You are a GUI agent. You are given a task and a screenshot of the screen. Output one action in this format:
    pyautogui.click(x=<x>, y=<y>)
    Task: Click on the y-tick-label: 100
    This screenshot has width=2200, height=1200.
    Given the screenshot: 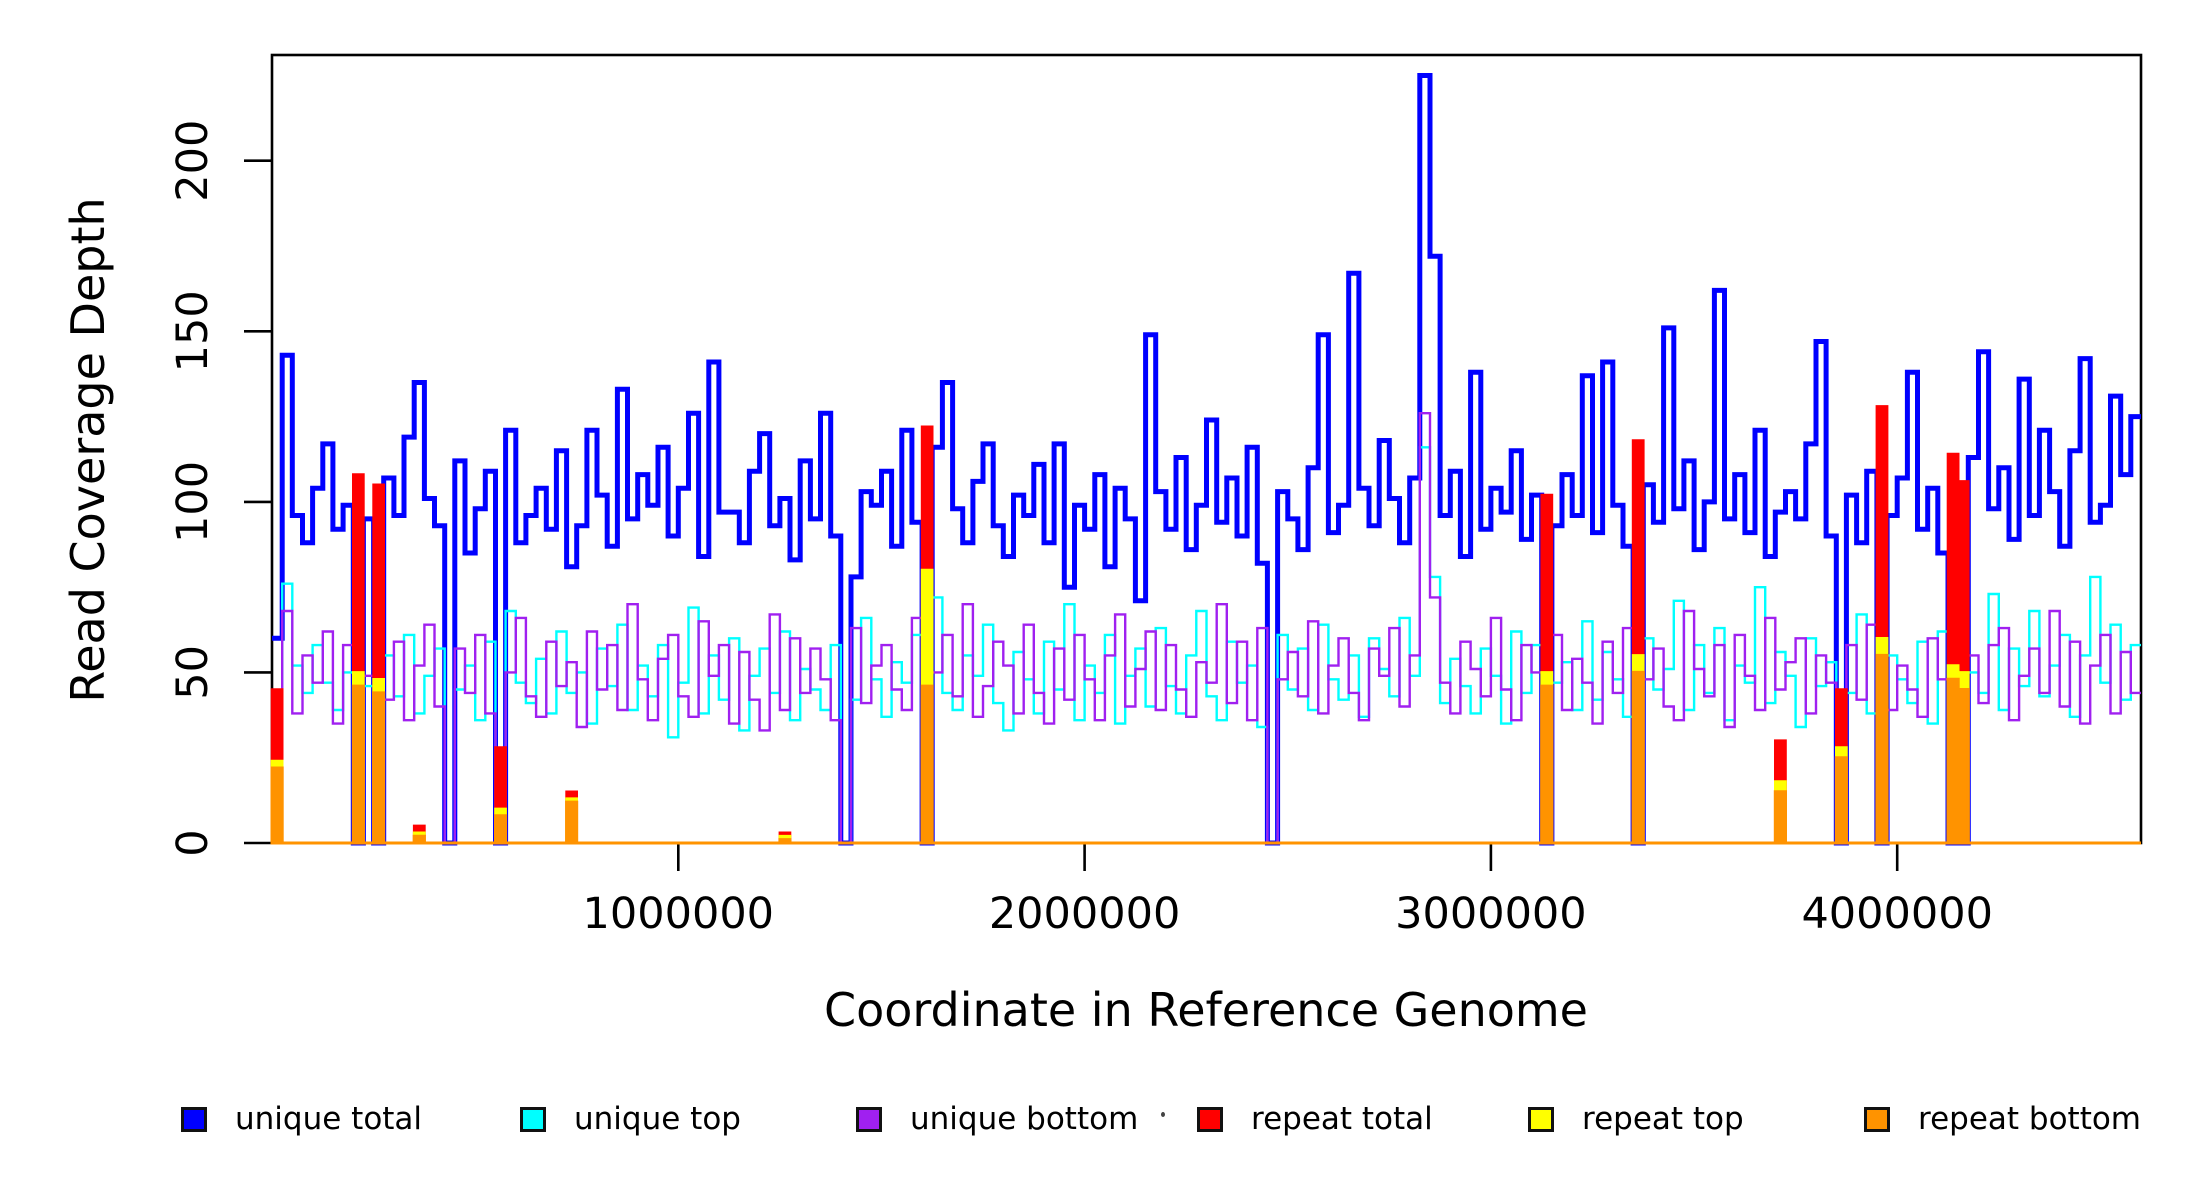 What is the action you would take?
    pyautogui.click(x=193, y=502)
    